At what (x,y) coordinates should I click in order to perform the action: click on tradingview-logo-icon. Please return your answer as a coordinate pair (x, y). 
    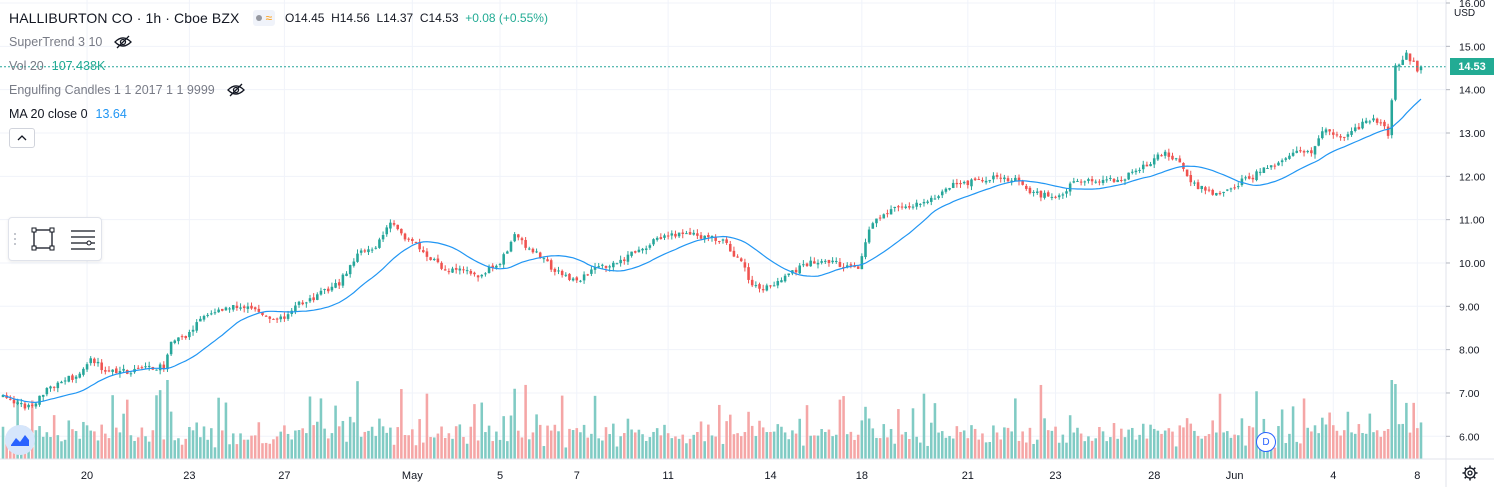
    Looking at the image, I should click on (20, 440).